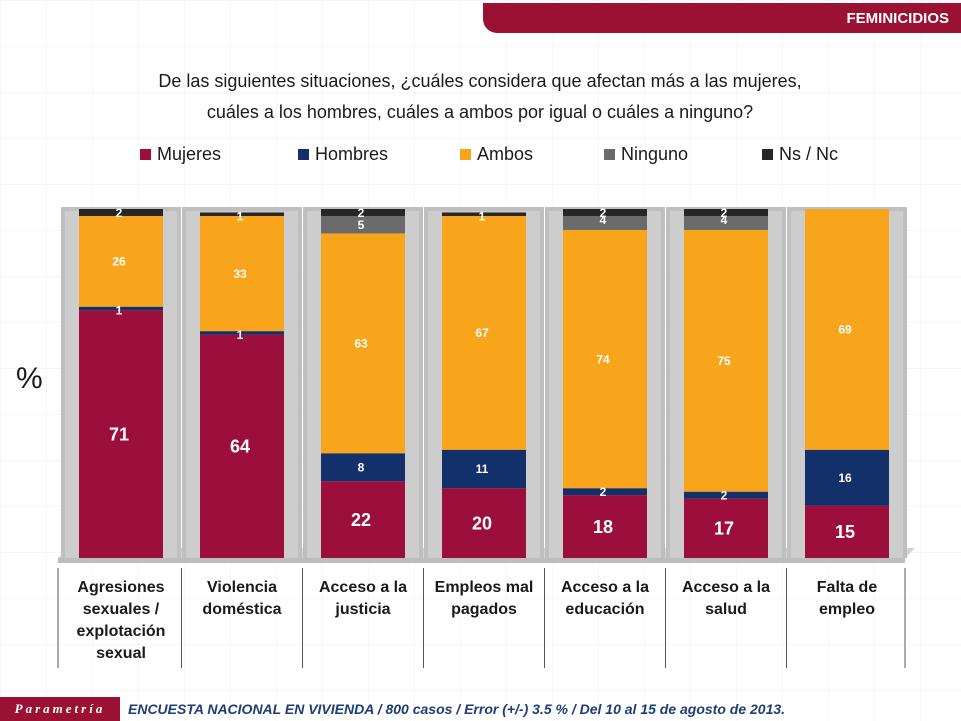  What do you see at coordinates (29, 378) in the screenshot?
I see `y-axis-label: %` at bounding box center [29, 378].